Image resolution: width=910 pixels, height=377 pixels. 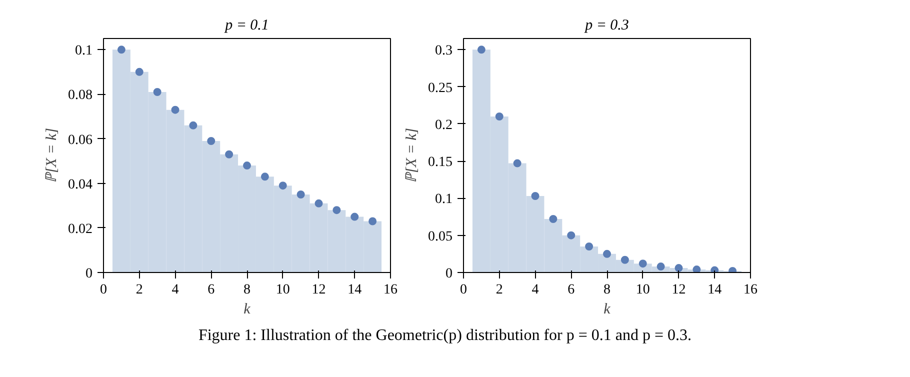 I want to click on y-tick-label: 0.25, so click(x=440, y=88).